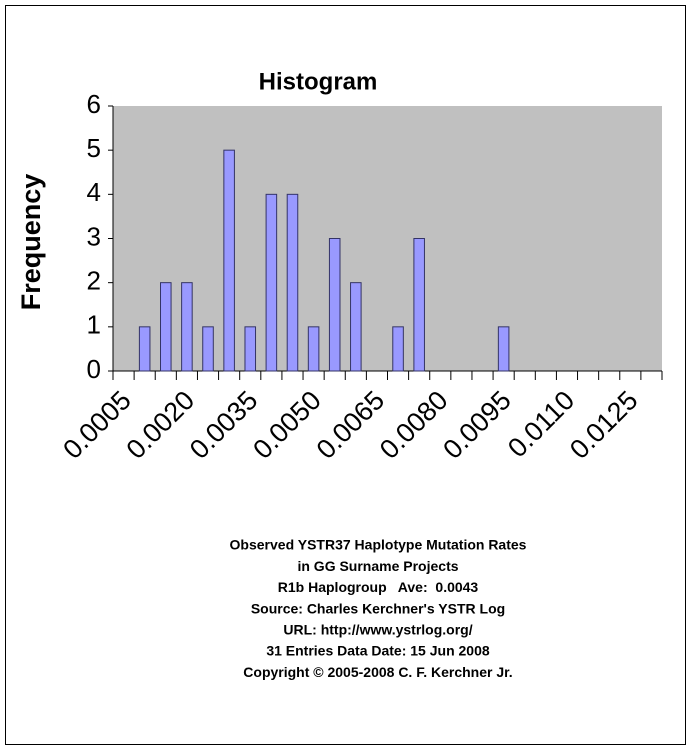 This screenshot has width=691, height=750. What do you see at coordinates (94, 369) in the screenshot?
I see `y-tick-label: 0` at bounding box center [94, 369].